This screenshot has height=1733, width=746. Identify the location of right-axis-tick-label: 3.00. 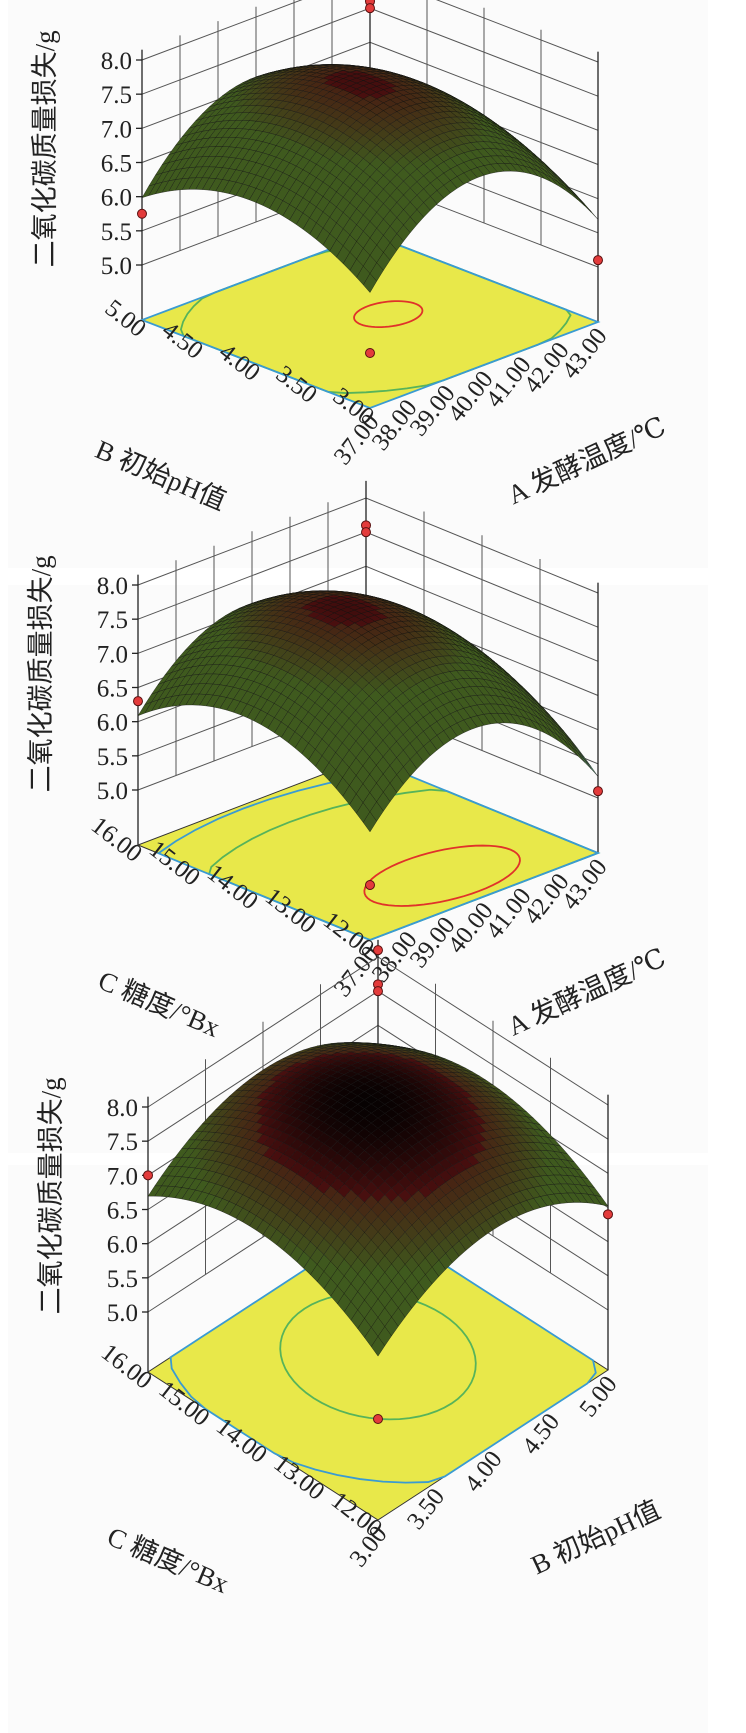
(369, 1546).